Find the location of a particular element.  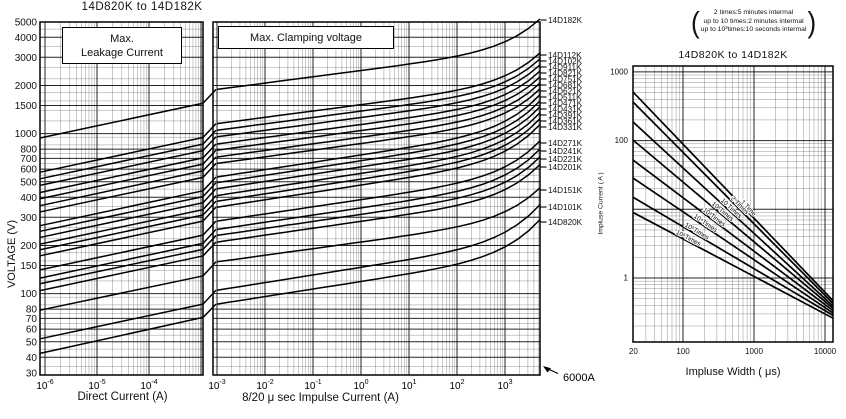

mid-x-axis-title: 8/20 μ sec Impulse Current (A) is located at coordinates (320, 398).